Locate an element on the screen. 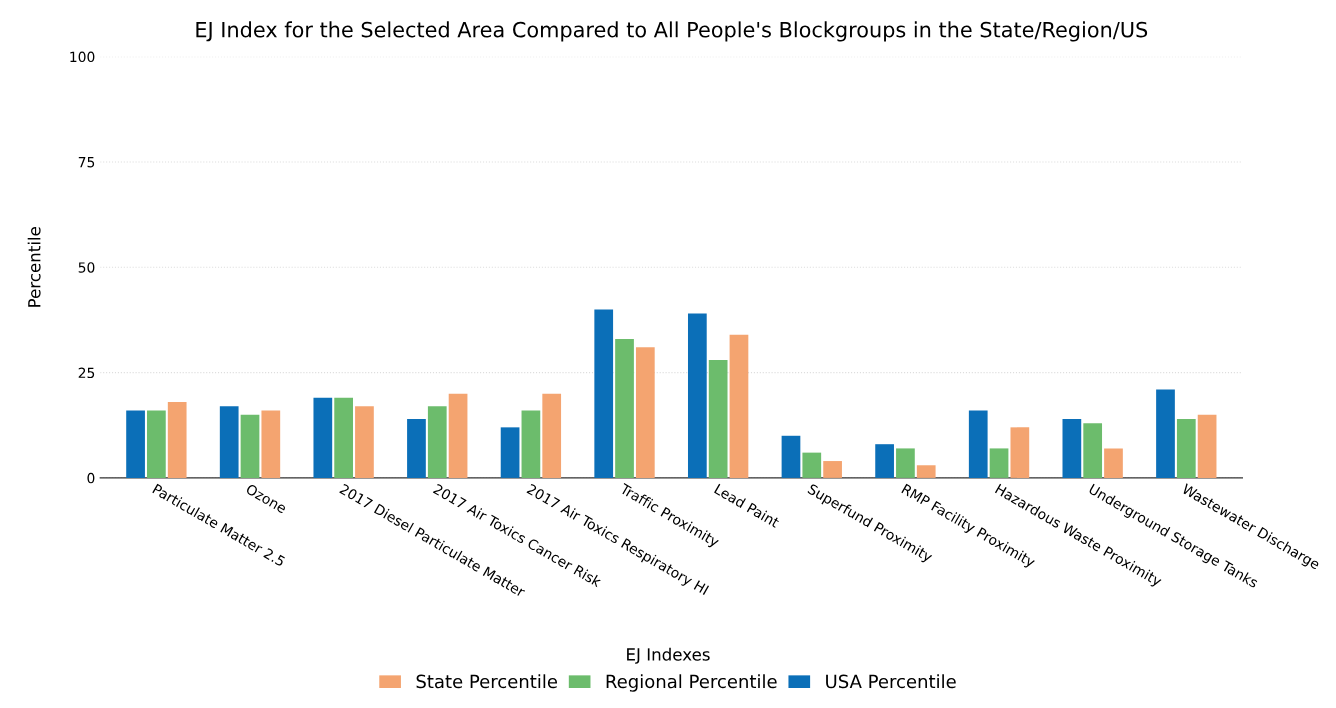  chart-title: EJ Index for the Selected Area Compared to All People's Blockgroups in the State/Region/US is located at coordinates (672, 31).